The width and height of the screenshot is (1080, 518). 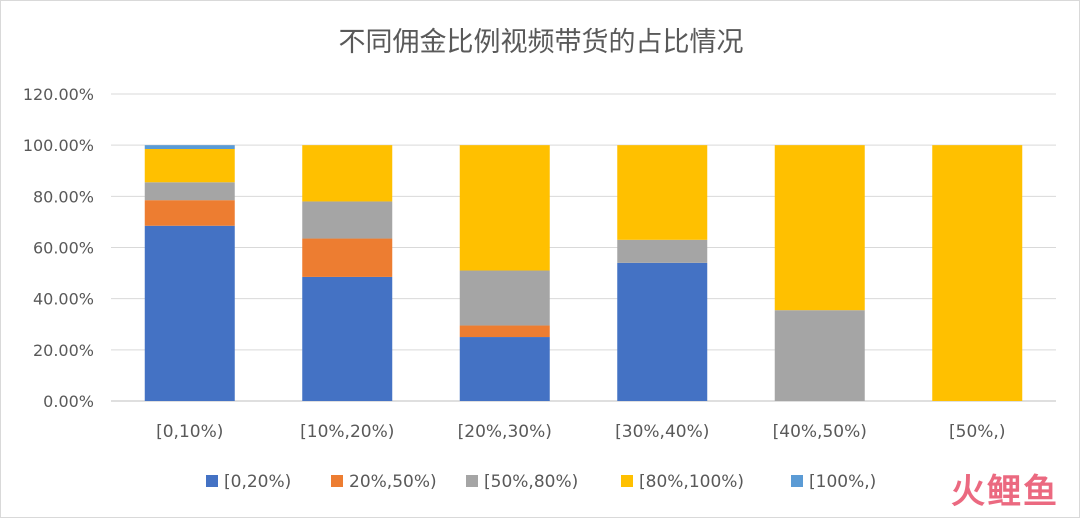 I want to click on x-tick-label: [30%,40%), so click(x=662, y=432).